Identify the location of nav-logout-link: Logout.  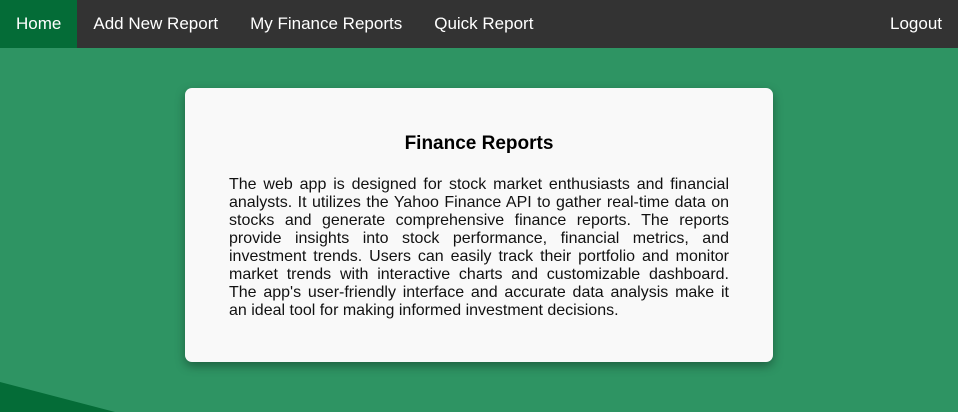
(916, 23).